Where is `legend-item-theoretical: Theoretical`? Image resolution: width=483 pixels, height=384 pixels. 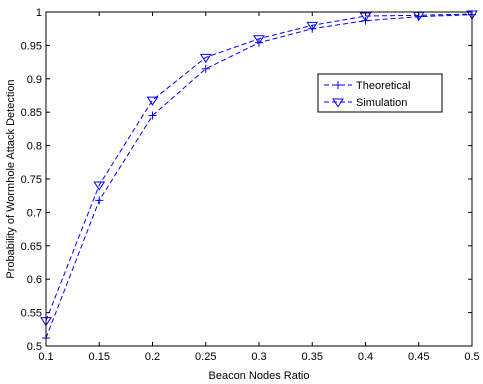
legend-item-theoretical: Theoretical is located at coordinates (367, 86).